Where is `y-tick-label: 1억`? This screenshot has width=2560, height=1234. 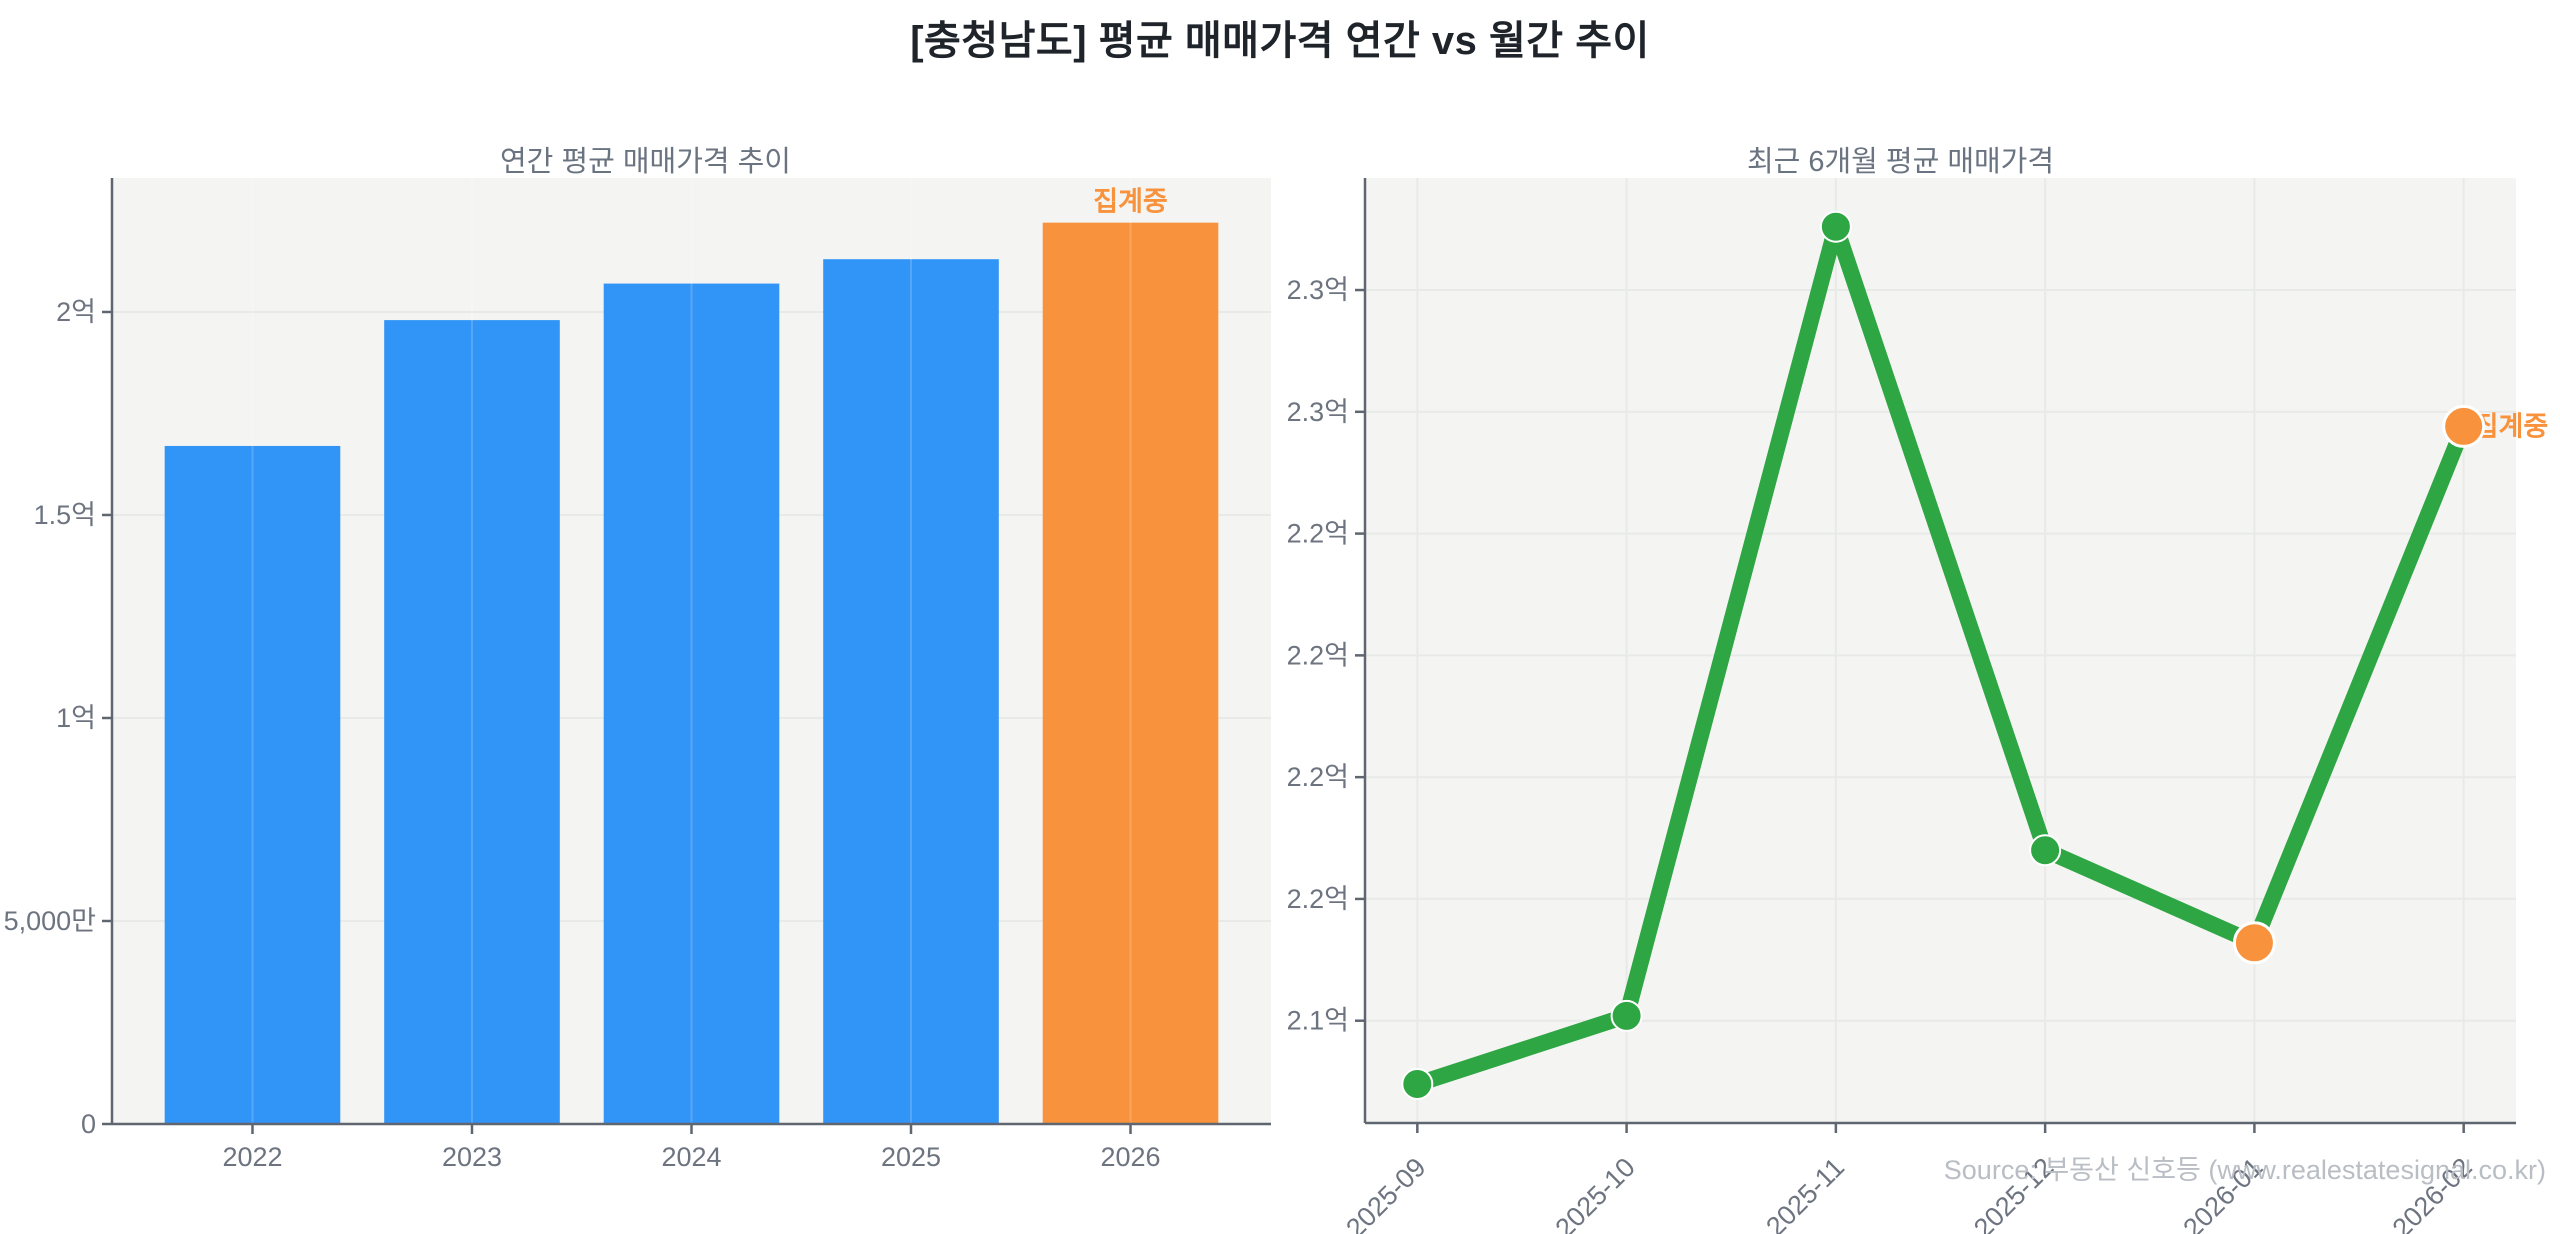
y-tick-label: 1억 is located at coordinates (76, 718).